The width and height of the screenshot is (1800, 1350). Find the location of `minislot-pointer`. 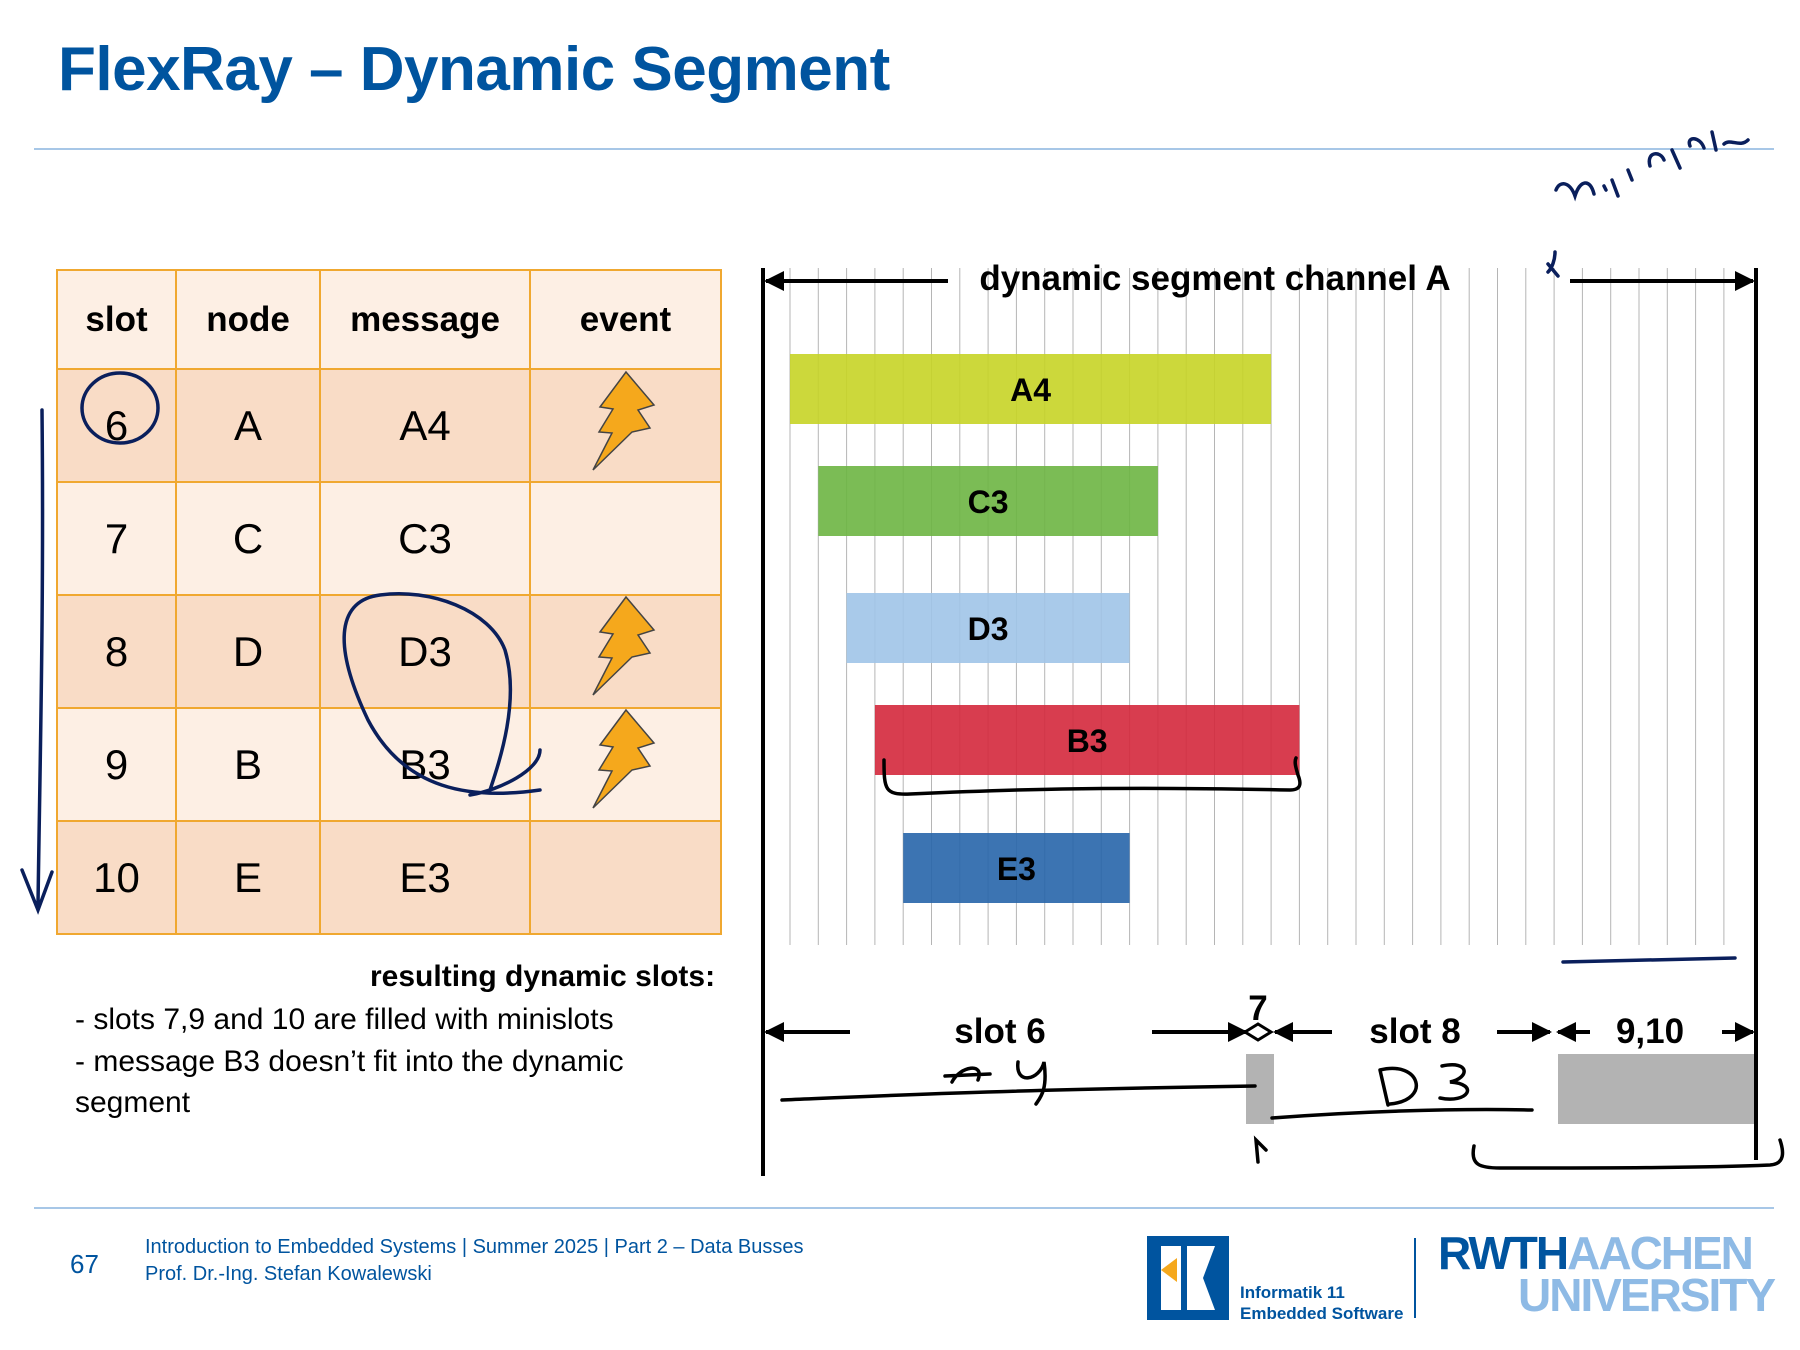

minislot-pointer is located at coordinates (1553, 264).